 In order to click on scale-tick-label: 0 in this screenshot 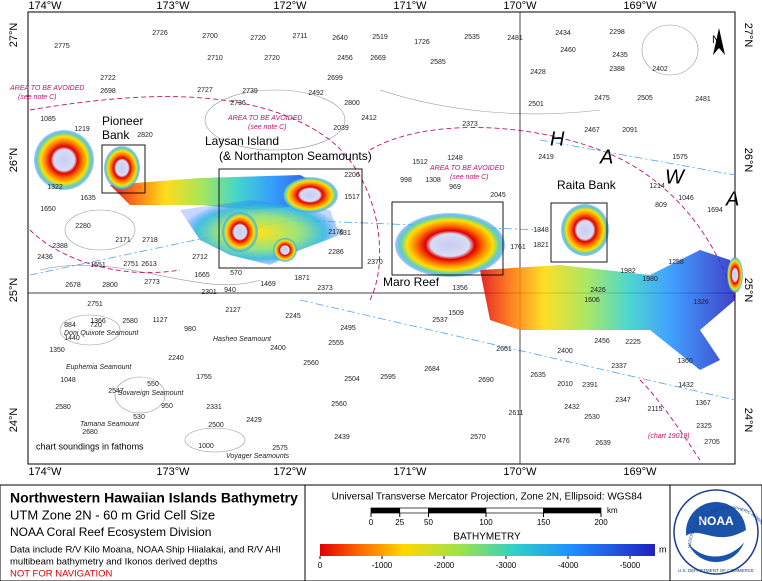, I will do `click(371, 522)`.